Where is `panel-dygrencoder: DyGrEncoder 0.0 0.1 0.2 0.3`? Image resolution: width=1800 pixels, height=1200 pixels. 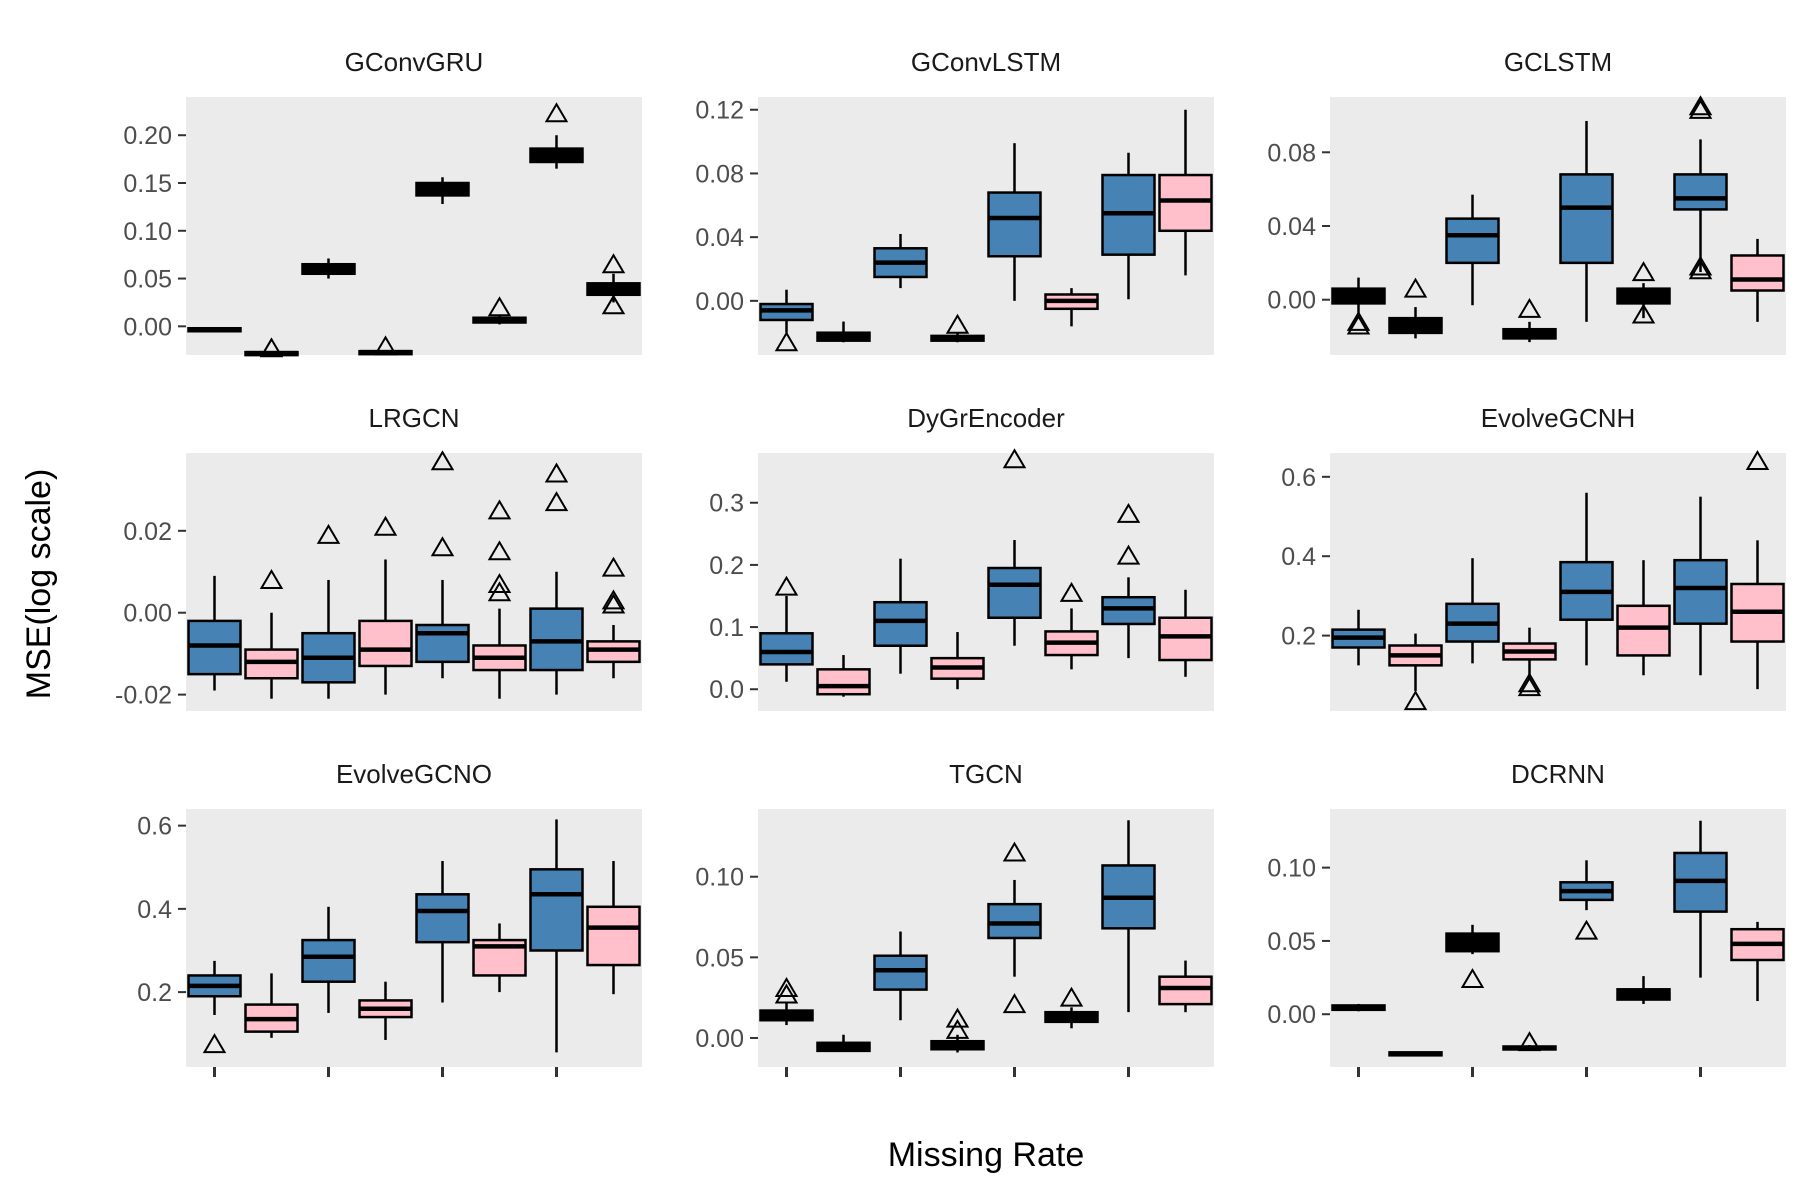 panel-dygrencoder: DyGrEncoder 0.0 0.1 0.2 0.3 is located at coordinates (961, 557).